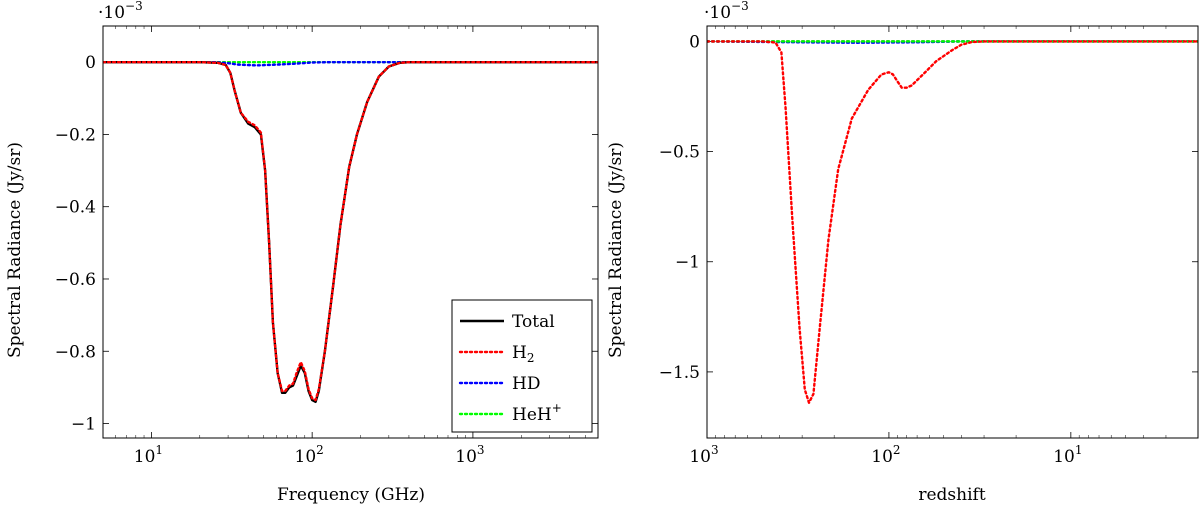 The image size is (1200, 511). Describe the element at coordinates (557, 408) in the screenshot. I see `legend-label-sup: +` at that location.